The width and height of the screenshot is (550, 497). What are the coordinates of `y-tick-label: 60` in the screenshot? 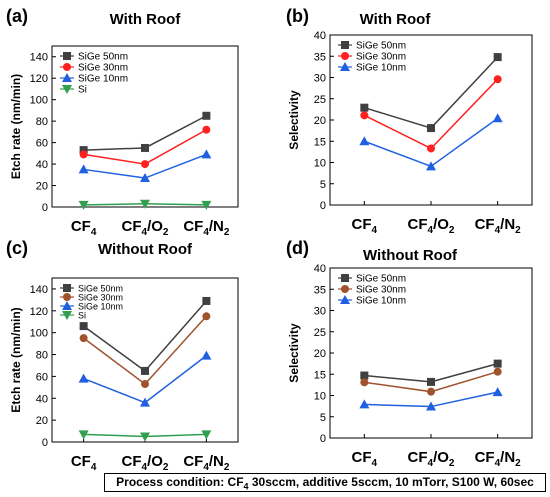 It's located at (42, 377).